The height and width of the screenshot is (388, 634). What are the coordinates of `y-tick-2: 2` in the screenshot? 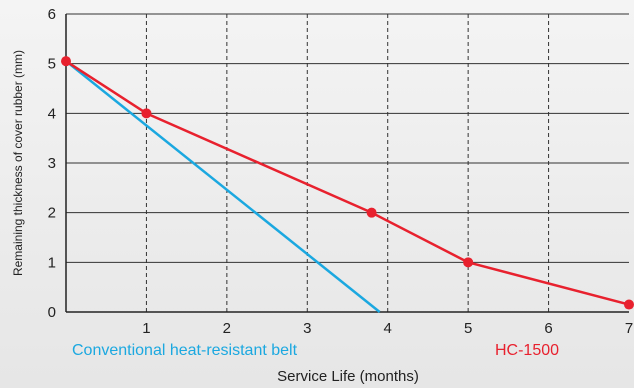 It's located at (52, 213).